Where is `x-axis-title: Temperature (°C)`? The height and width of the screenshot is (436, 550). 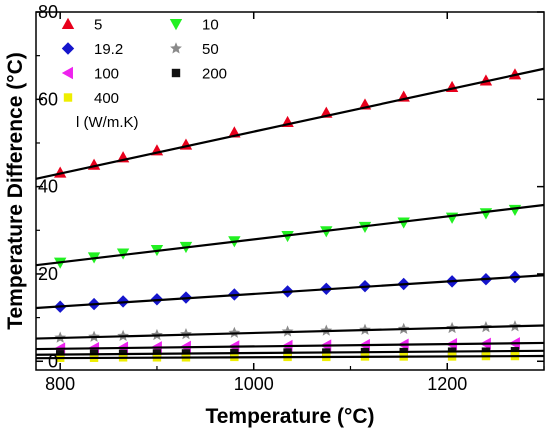
x-axis-title: Temperature (°C) is located at coordinates (289, 416).